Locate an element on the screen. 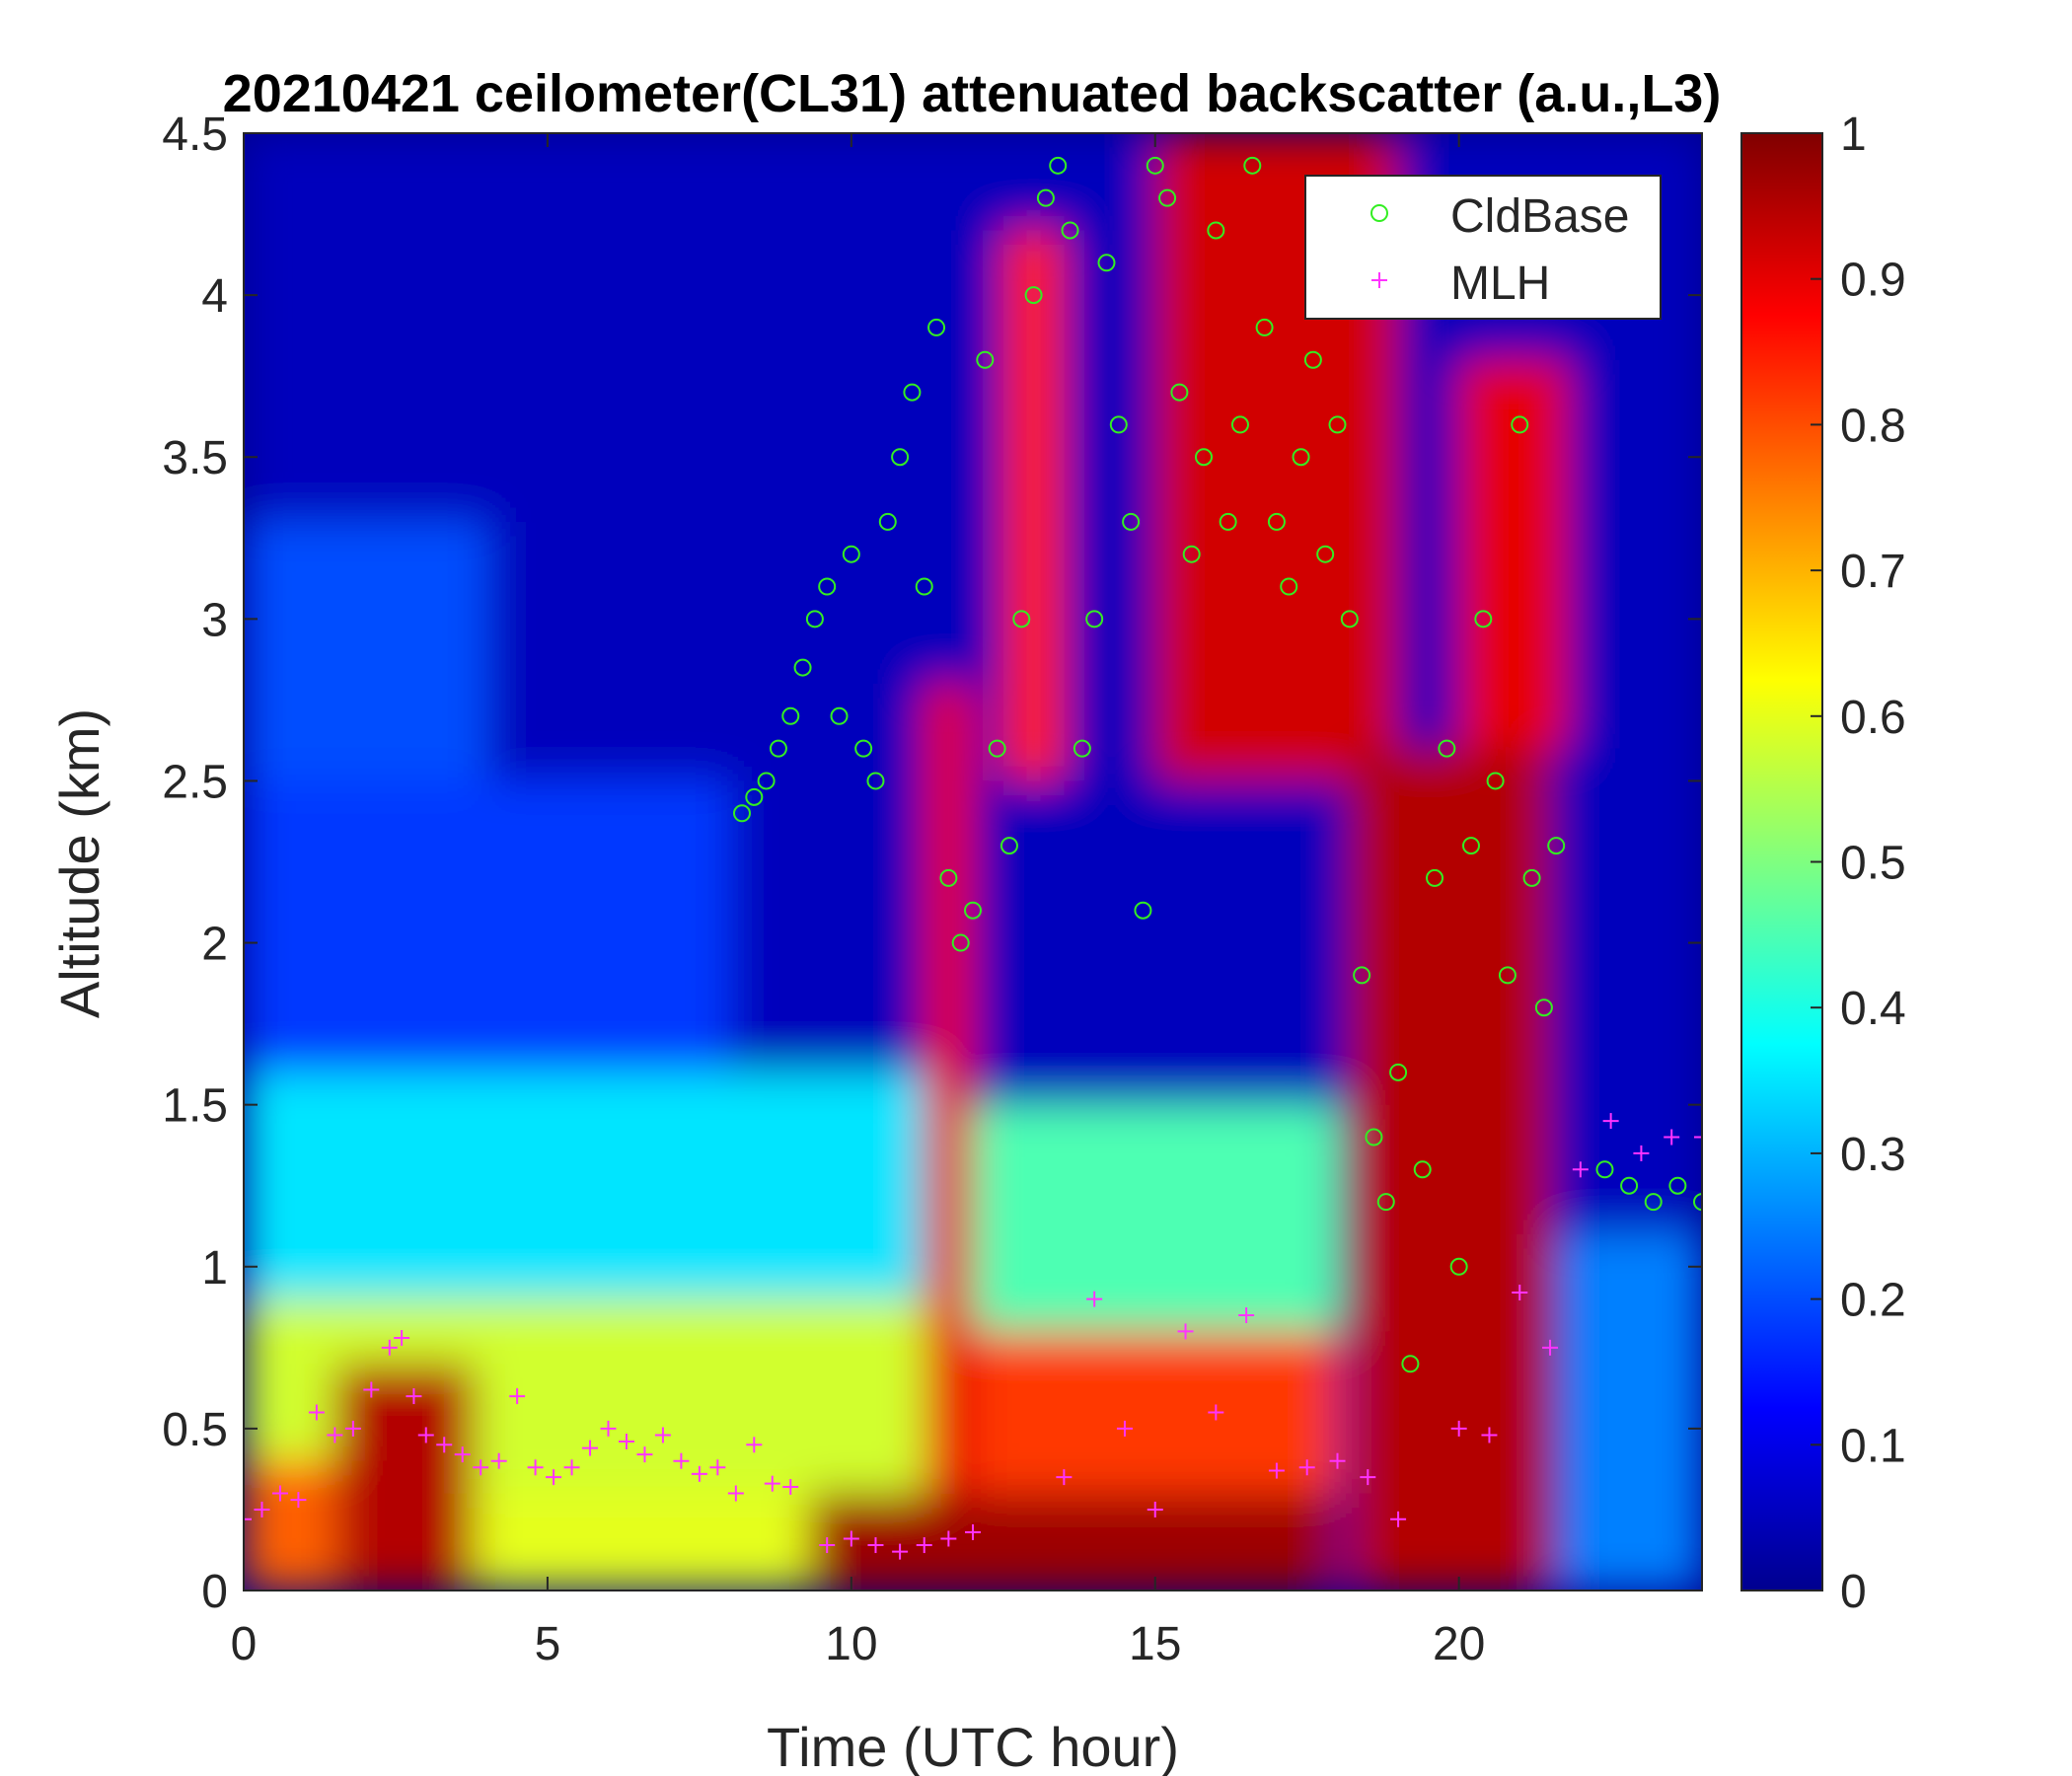  legend: CldBase MLH is located at coordinates (1483, 248).